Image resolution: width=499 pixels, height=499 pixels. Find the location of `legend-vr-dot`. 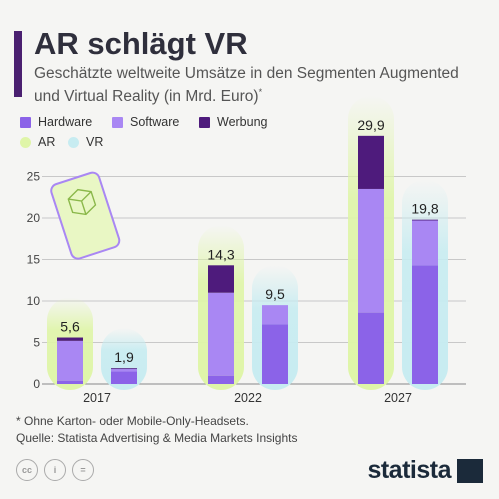

legend-vr-dot is located at coordinates (73, 142).